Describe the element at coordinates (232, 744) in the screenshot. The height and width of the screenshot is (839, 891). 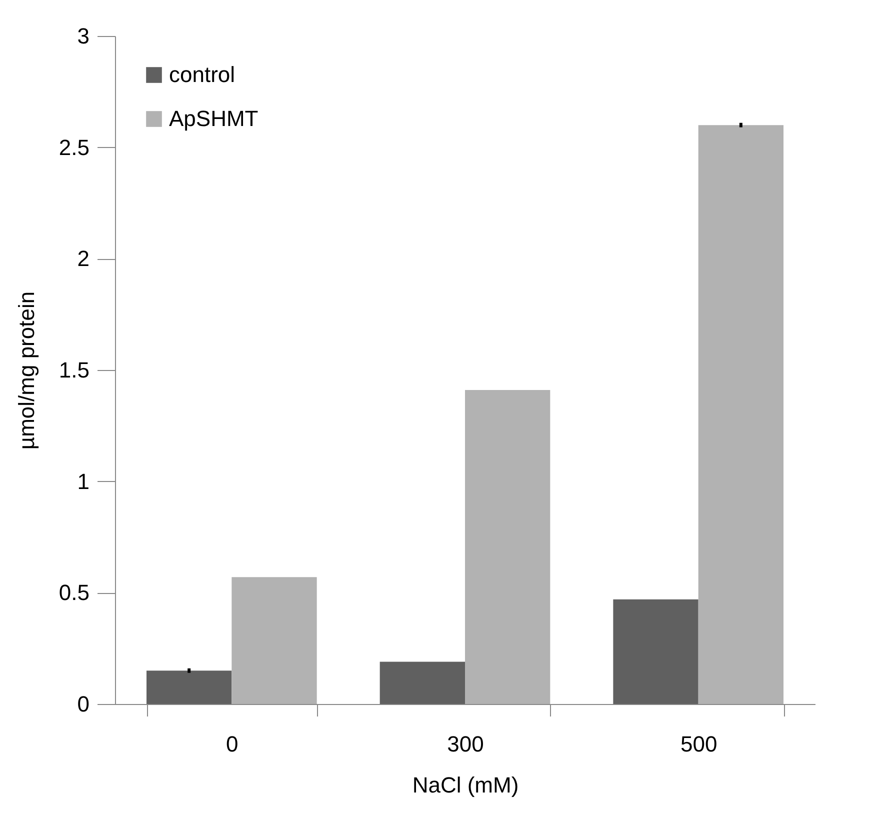
I see `x-tick-label: 0` at that location.